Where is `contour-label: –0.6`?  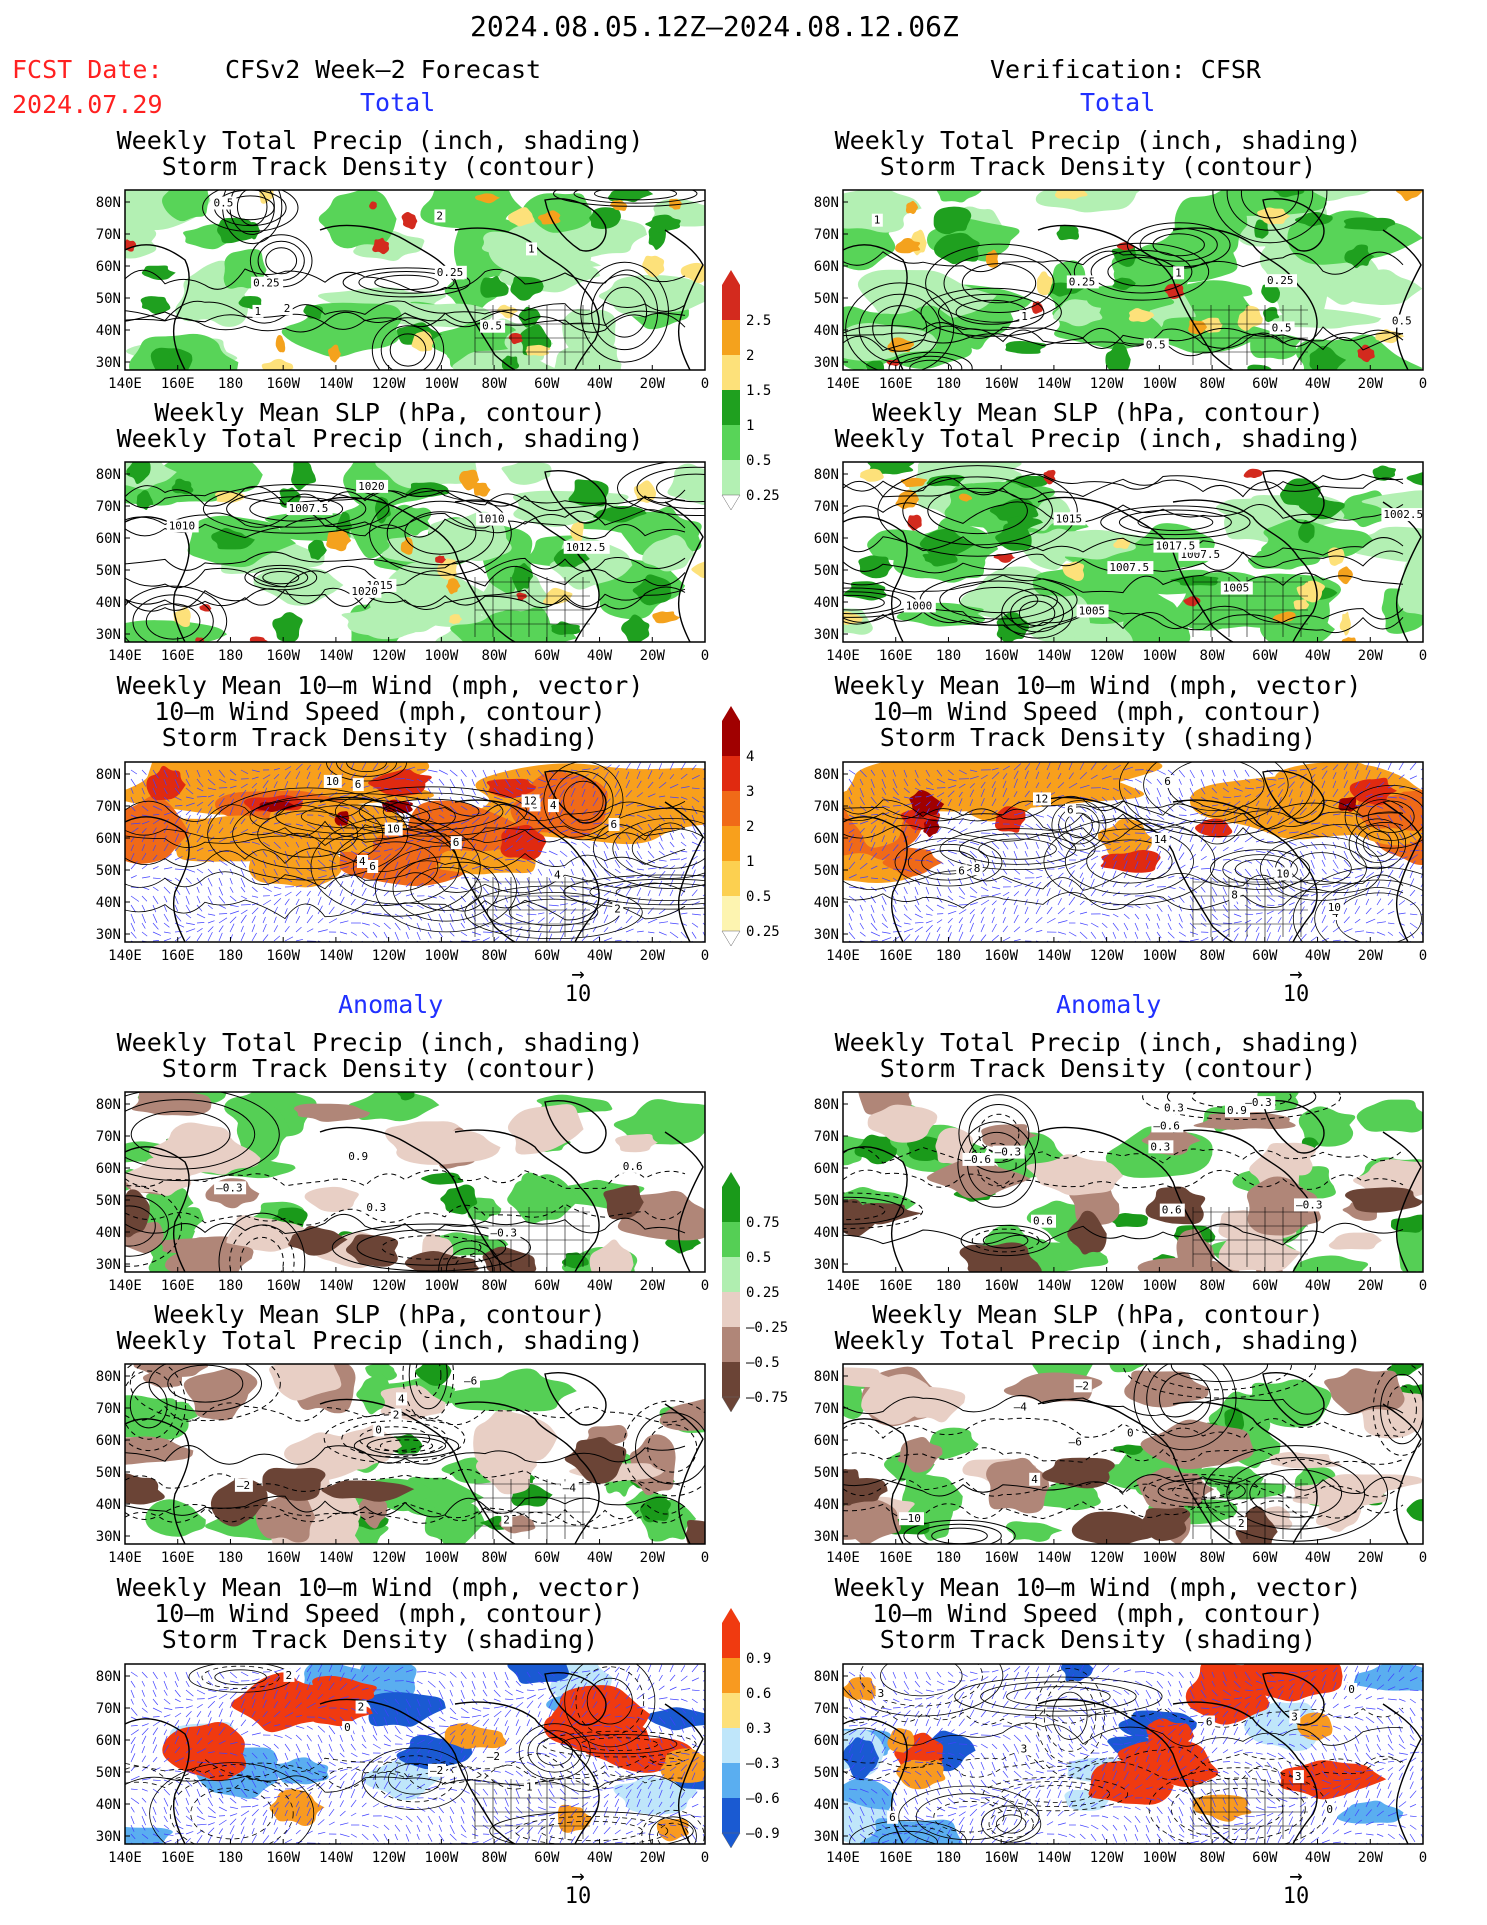
contour-label: –0.6 is located at coordinates (1166, 1125).